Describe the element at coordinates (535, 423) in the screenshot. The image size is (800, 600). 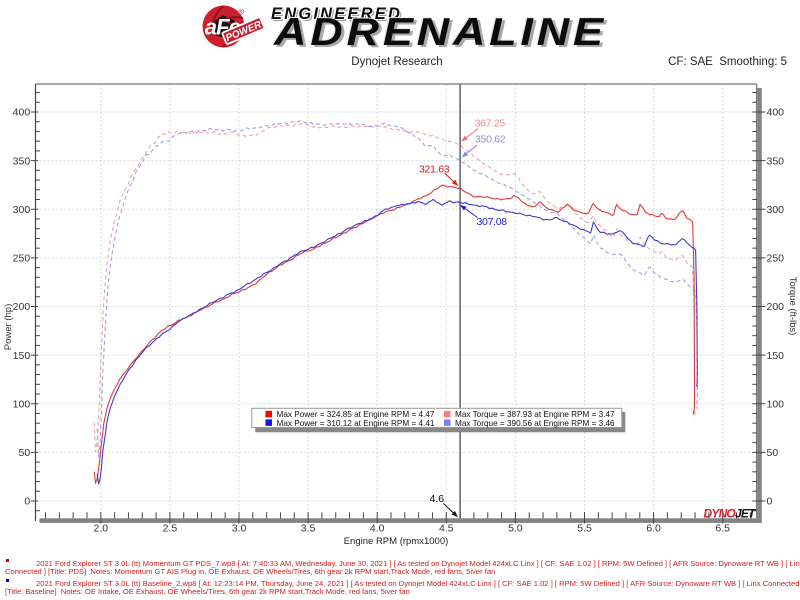
I see `svg-text:Max Torque = 390.56 at Engine: Max Torque = 390.56 at Engine RPM = 3.46` at that location.